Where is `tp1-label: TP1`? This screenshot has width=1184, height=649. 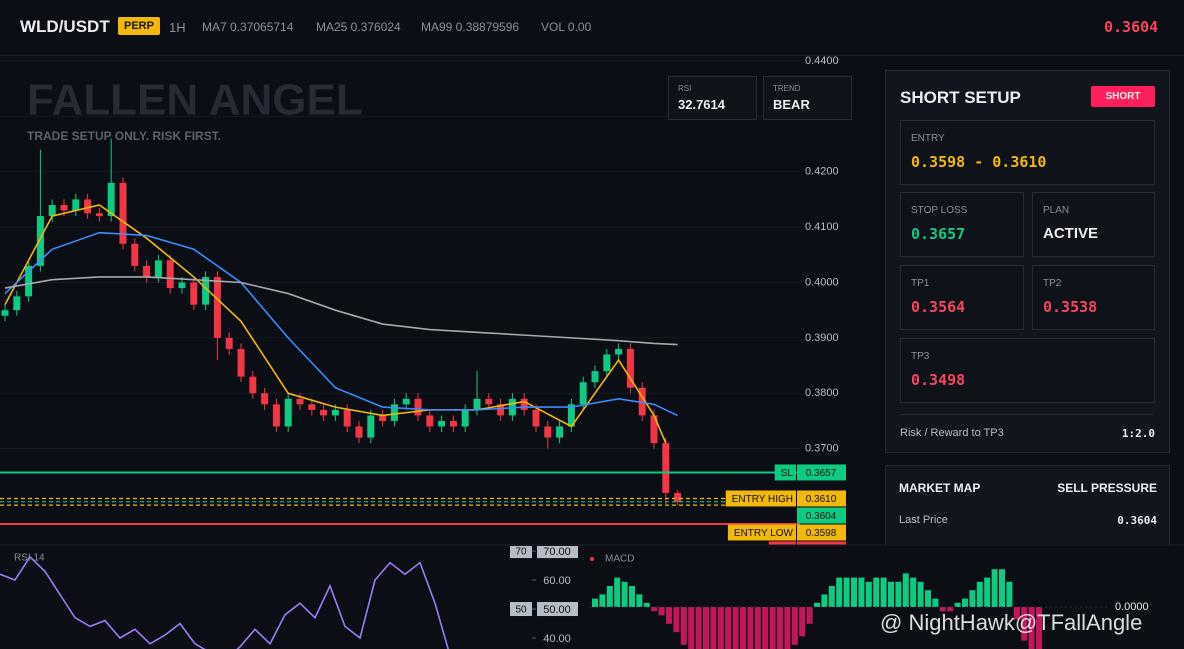 tp1-label: TP1 is located at coordinates (920, 283).